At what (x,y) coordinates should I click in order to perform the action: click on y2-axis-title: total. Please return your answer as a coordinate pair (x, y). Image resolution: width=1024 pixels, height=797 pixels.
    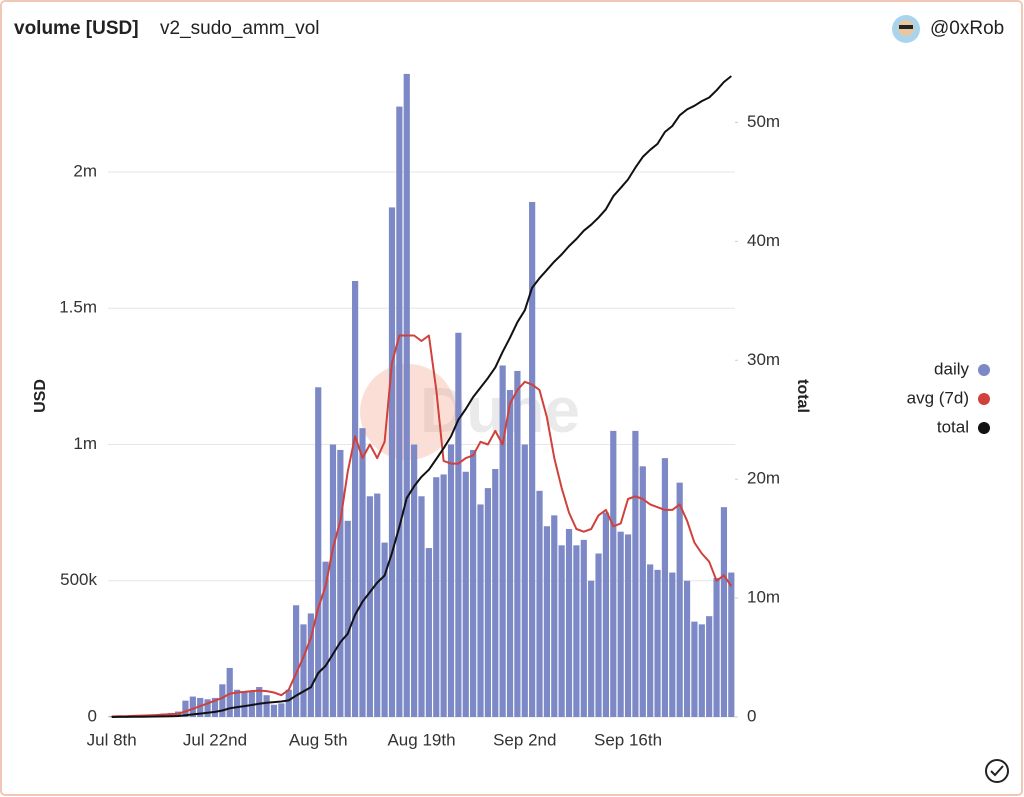
    Looking at the image, I should click on (802, 396).